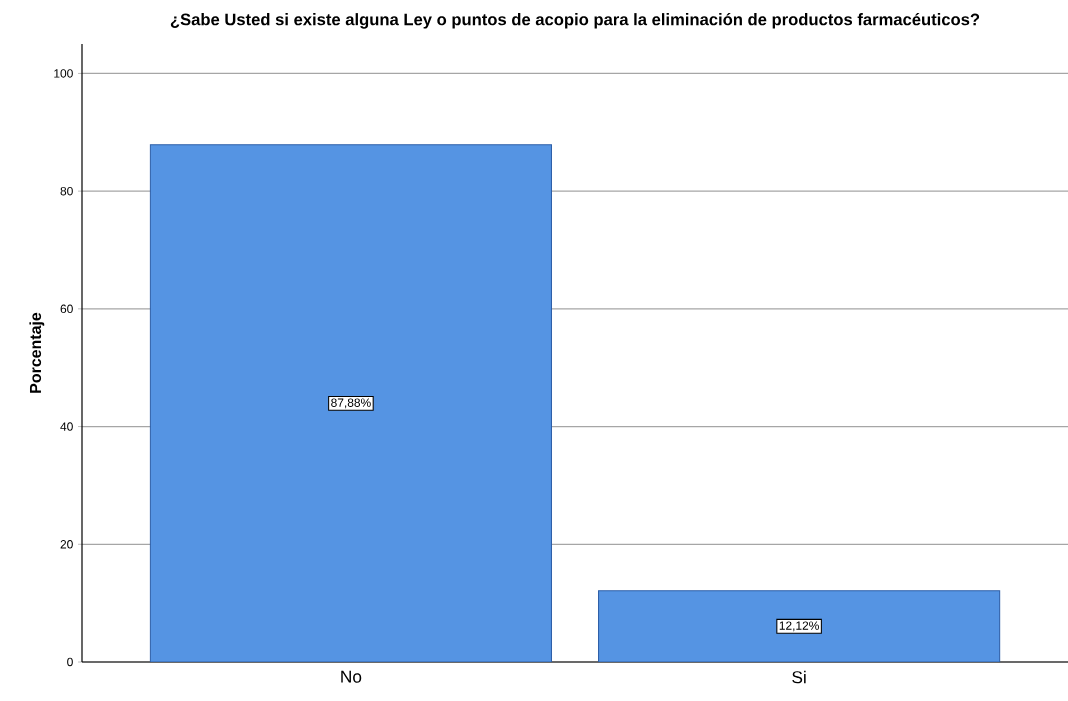 The image size is (1068, 701). What do you see at coordinates (63, 73) in the screenshot?
I see `y-tick-label: 100` at bounding box center [63, 73].